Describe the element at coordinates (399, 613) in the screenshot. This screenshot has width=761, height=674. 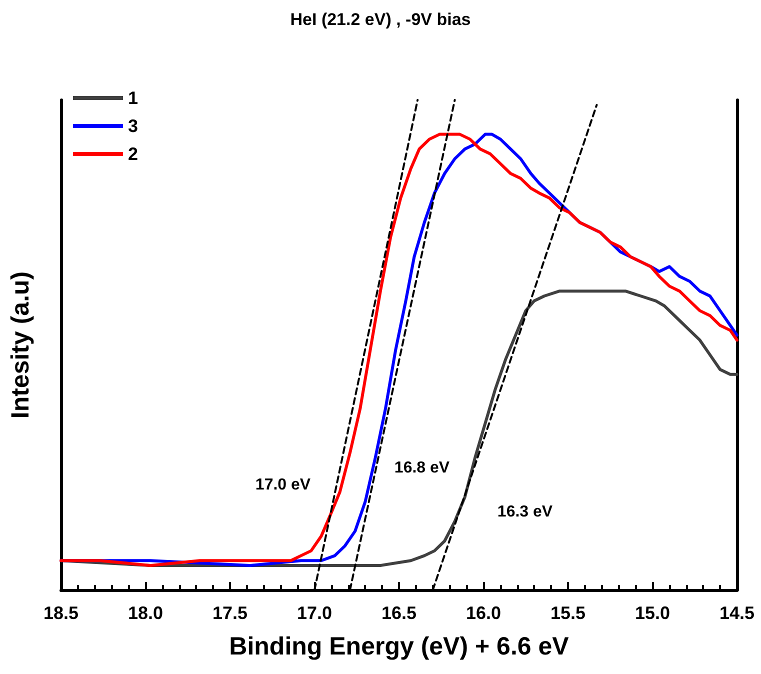
I see `x-tick-label: 16.5` at that location.